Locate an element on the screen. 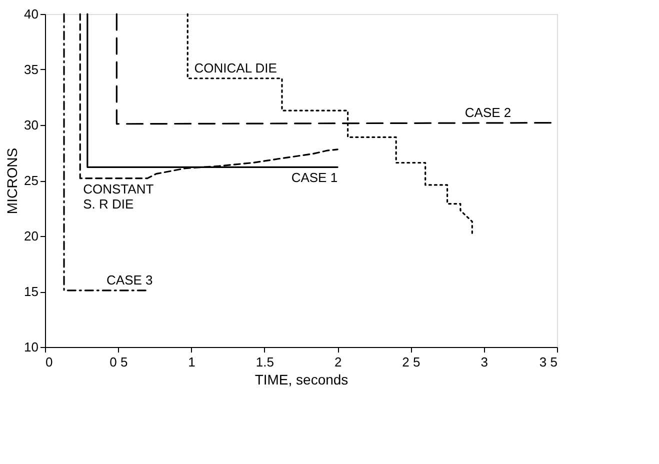 This screenshot has width=659, height=464. annotation: CASE 2 is located at coordinates (488, 112).